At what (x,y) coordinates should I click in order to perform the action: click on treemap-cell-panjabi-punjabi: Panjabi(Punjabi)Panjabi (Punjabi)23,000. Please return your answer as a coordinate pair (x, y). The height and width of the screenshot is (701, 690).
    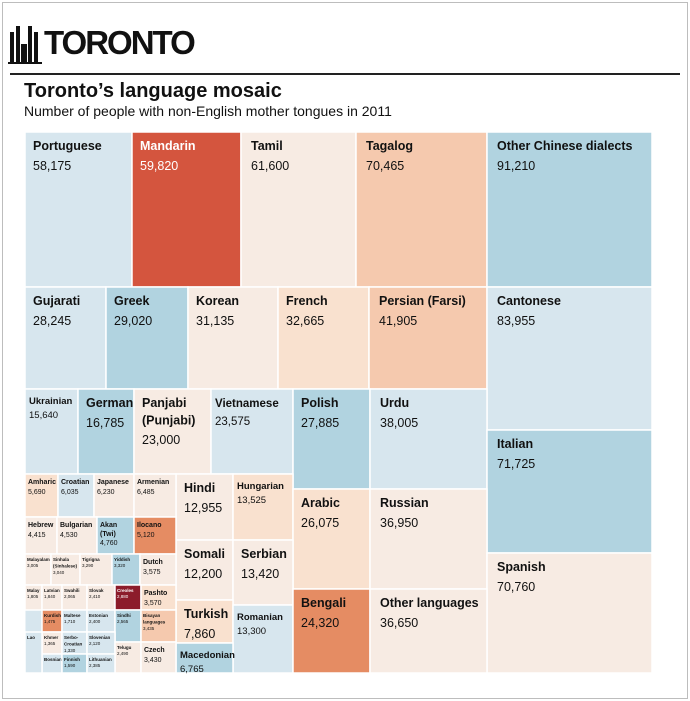
    Looking at the image, I should click on (172, 431).